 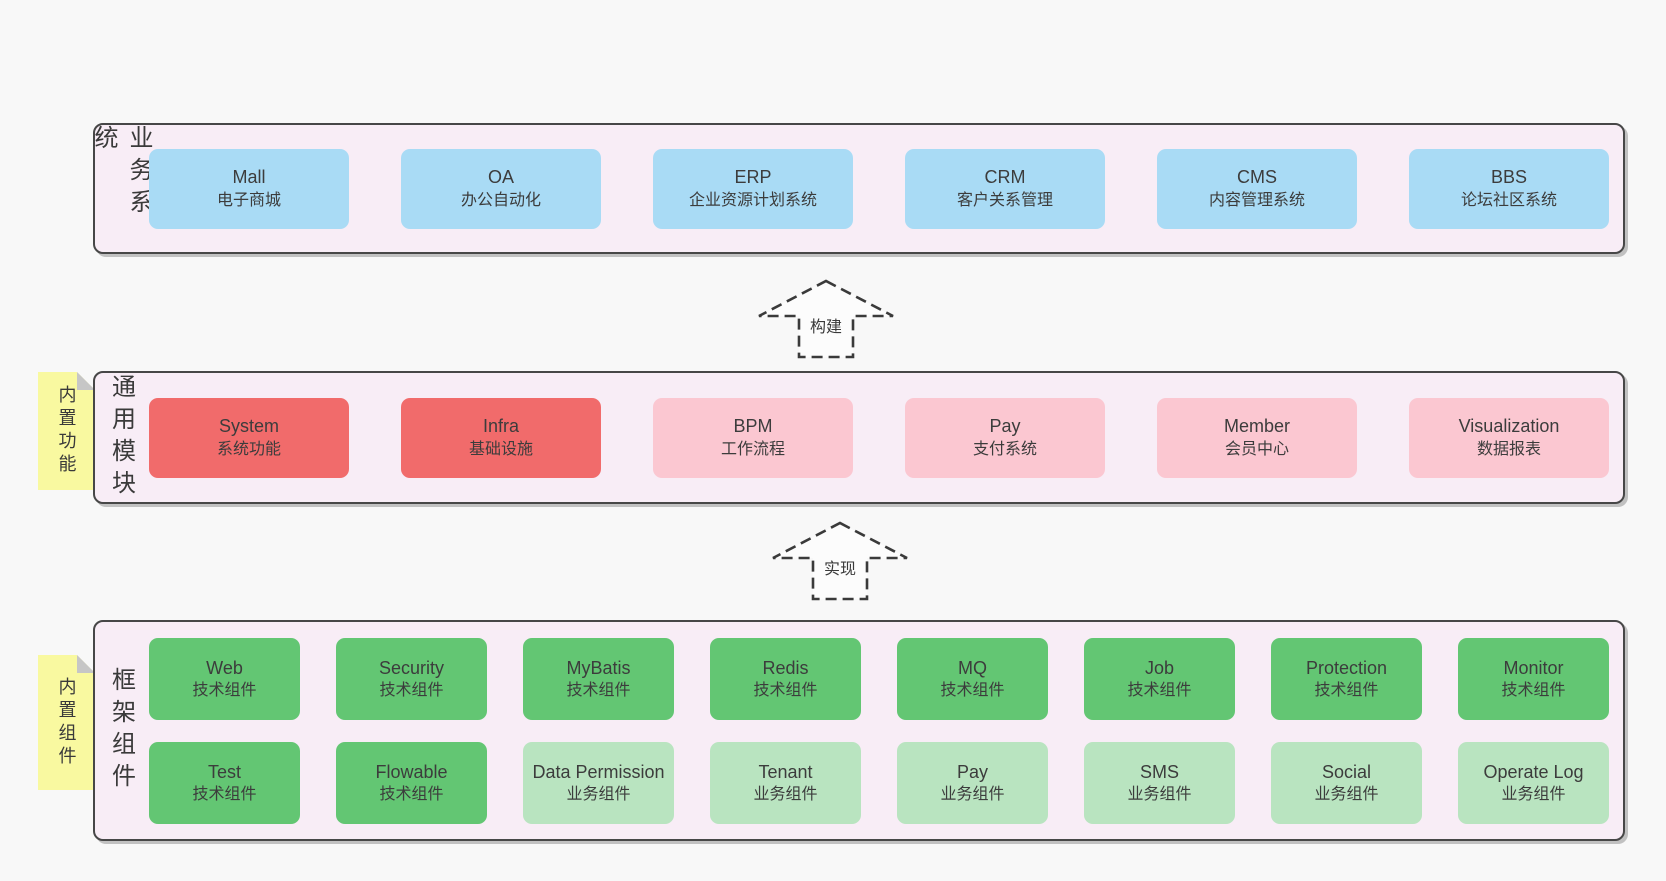 I want to click on box-mybatis: MyBatis 技术组件, so click(x=598, y=679).